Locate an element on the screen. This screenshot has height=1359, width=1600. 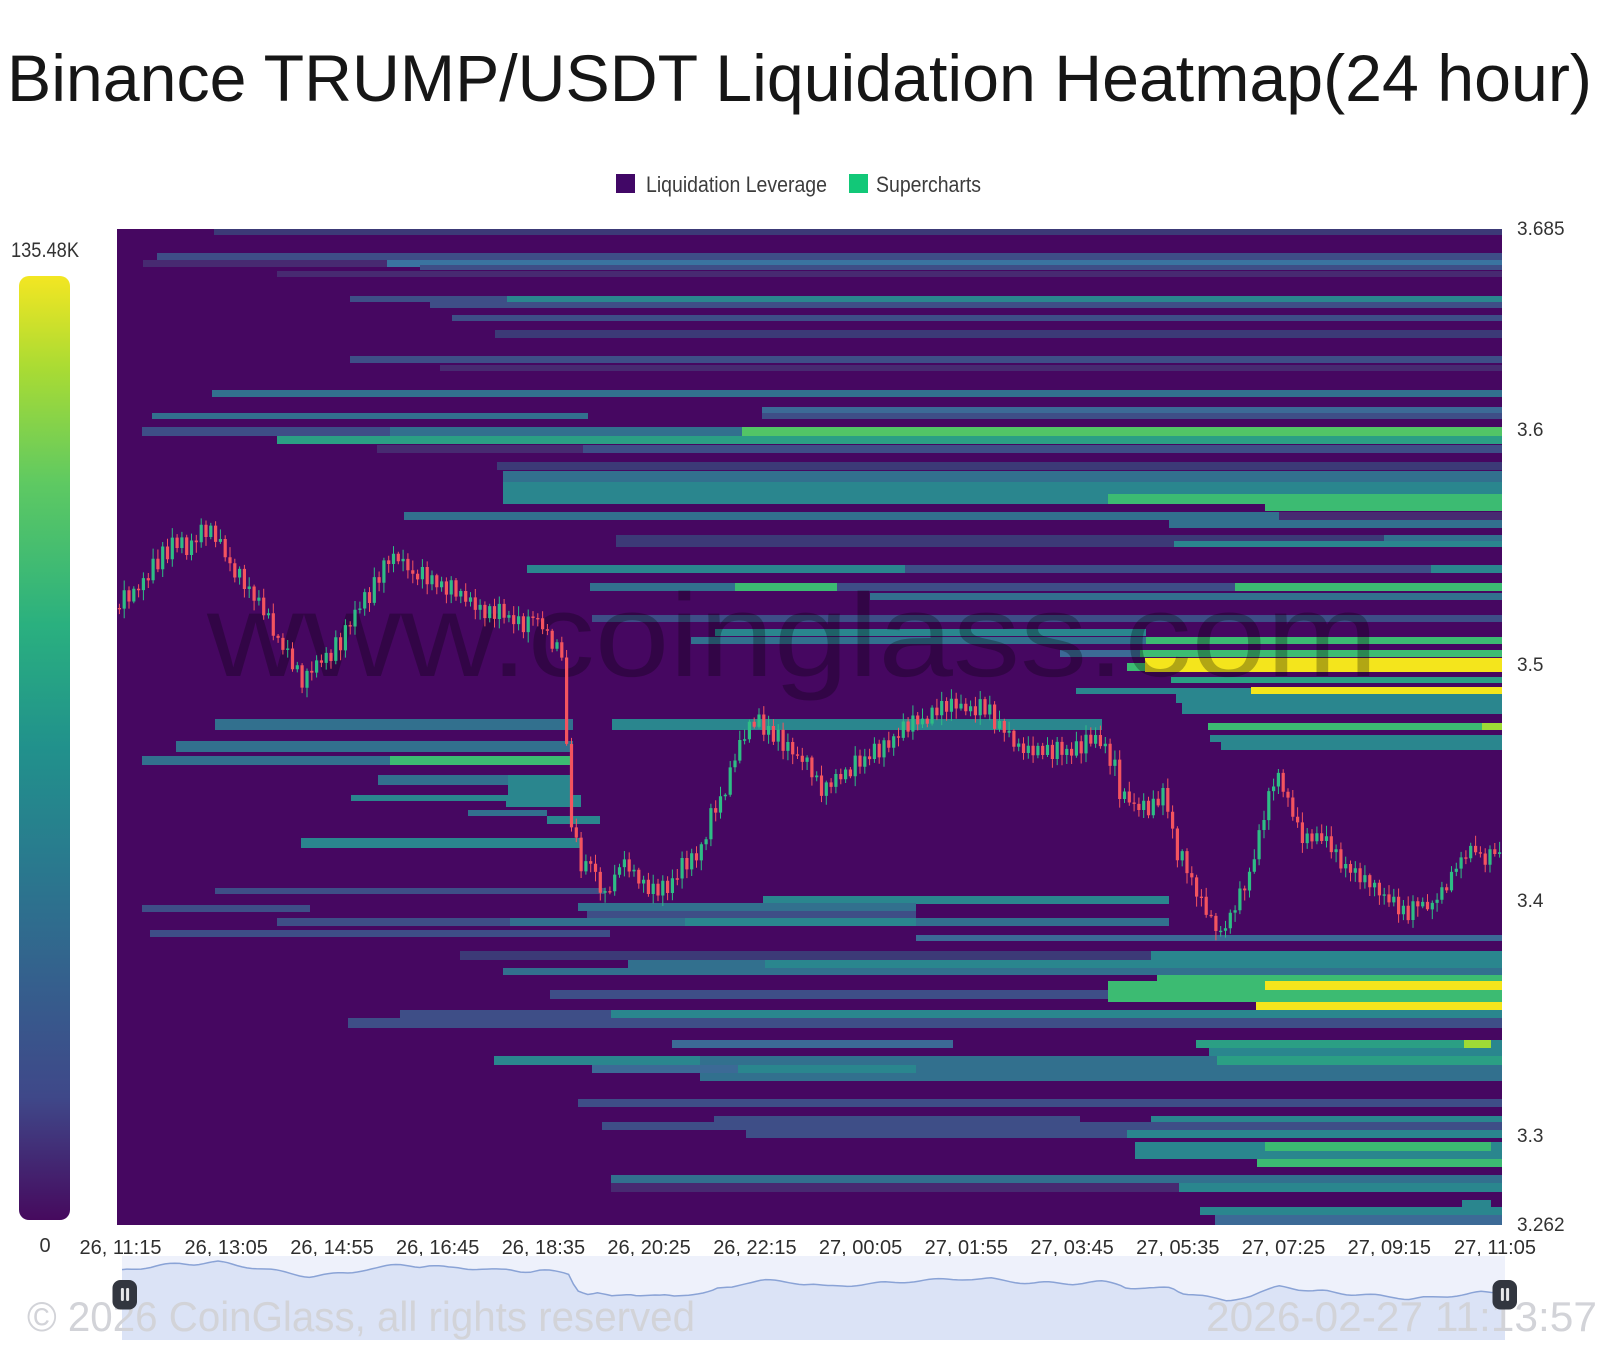
svg-text: 135.48K is located at coordinates (45, 250).